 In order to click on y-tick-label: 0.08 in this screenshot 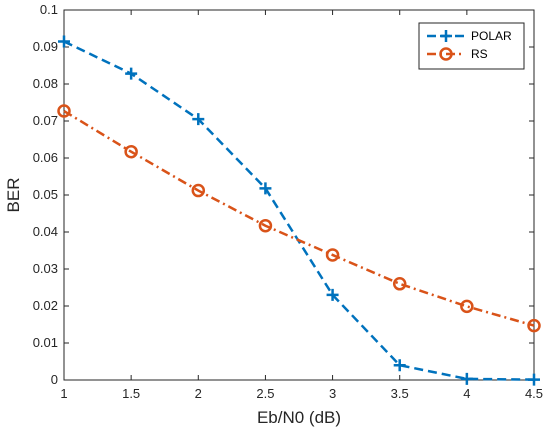, I will do `click(45, 83)`.